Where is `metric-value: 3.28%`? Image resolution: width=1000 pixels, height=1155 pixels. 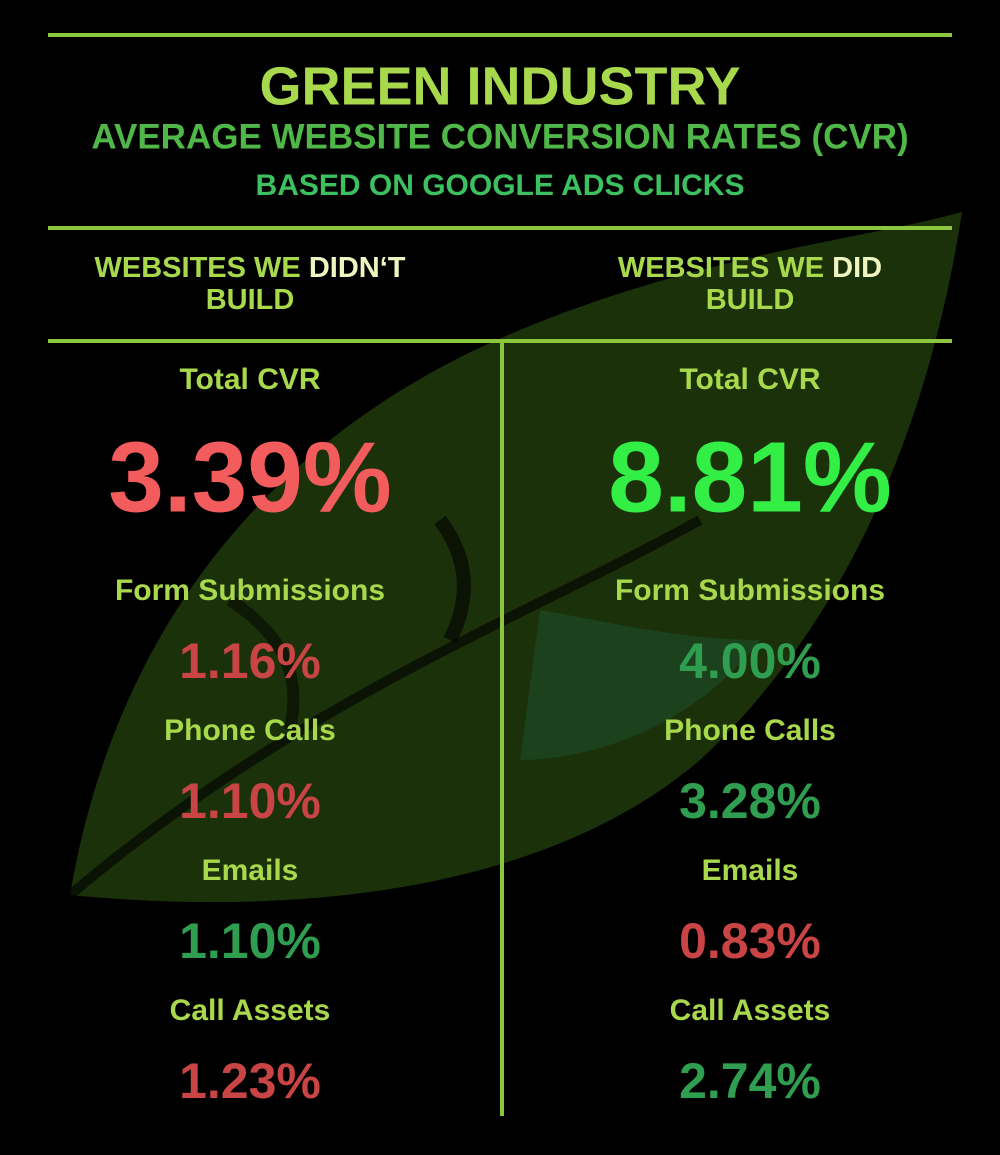
metric-value: 3.28% is located at coordinates (750, 801).